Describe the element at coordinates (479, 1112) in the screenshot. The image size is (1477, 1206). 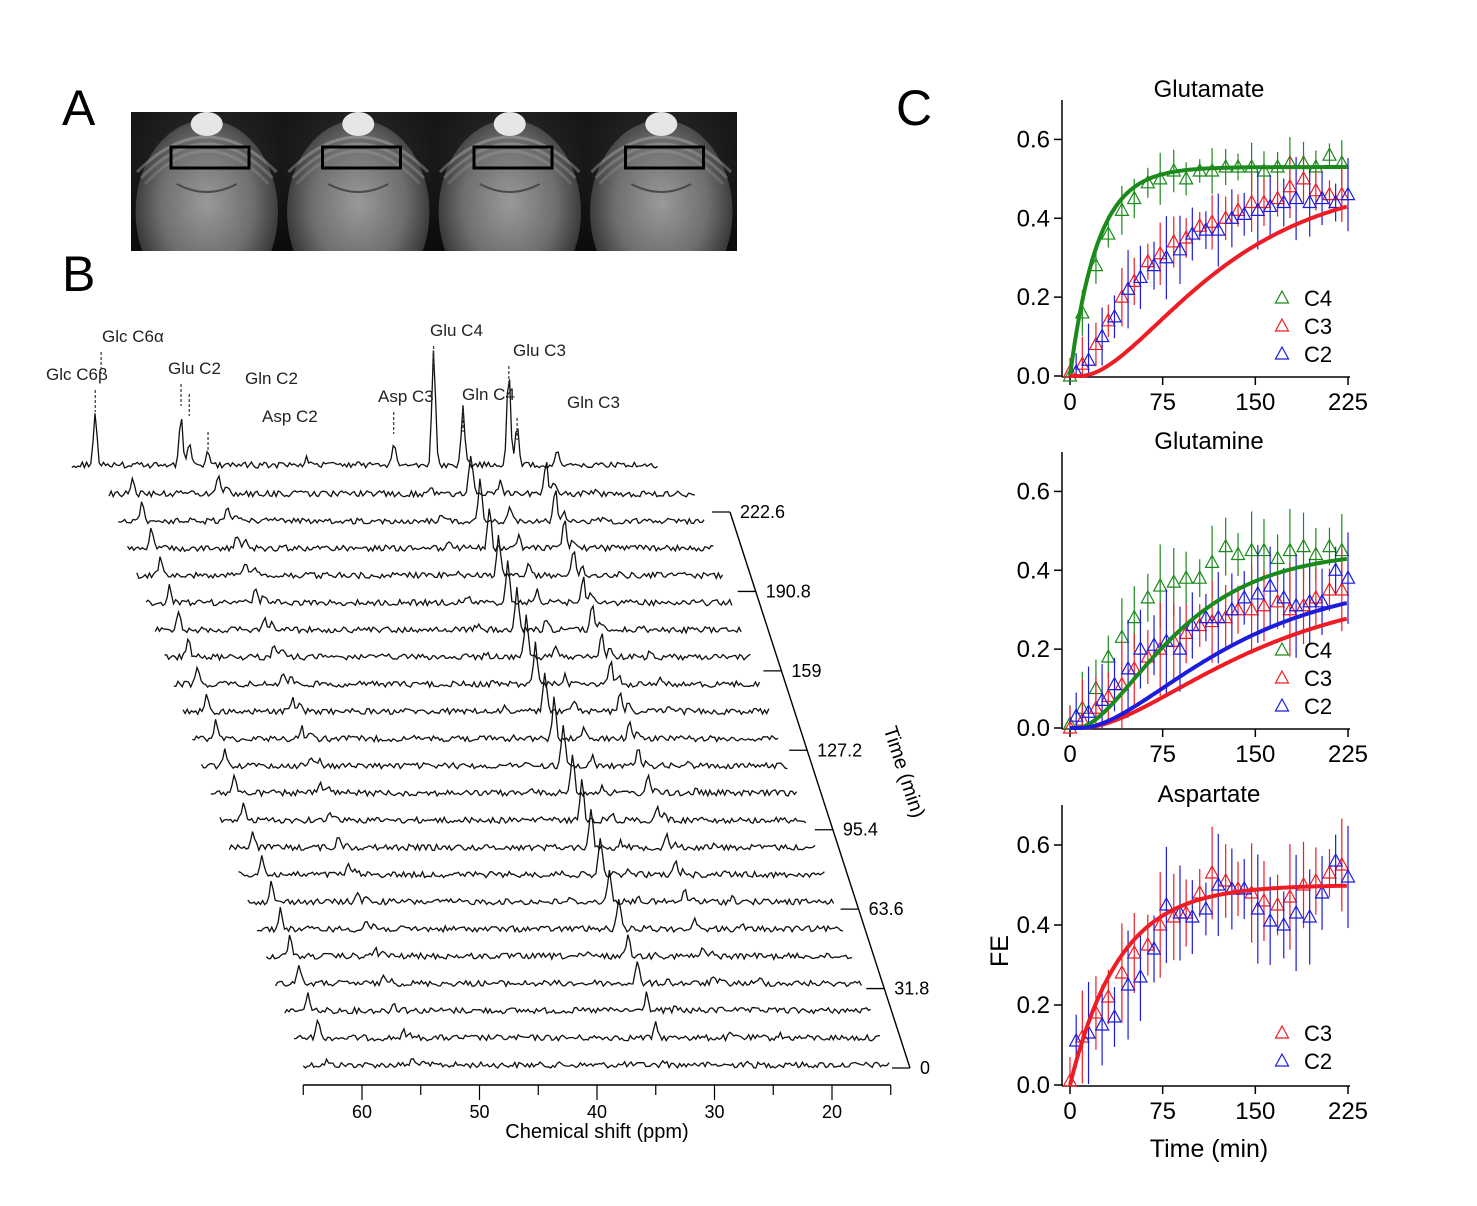
I see `ppm-tick-label: 50` at that location.